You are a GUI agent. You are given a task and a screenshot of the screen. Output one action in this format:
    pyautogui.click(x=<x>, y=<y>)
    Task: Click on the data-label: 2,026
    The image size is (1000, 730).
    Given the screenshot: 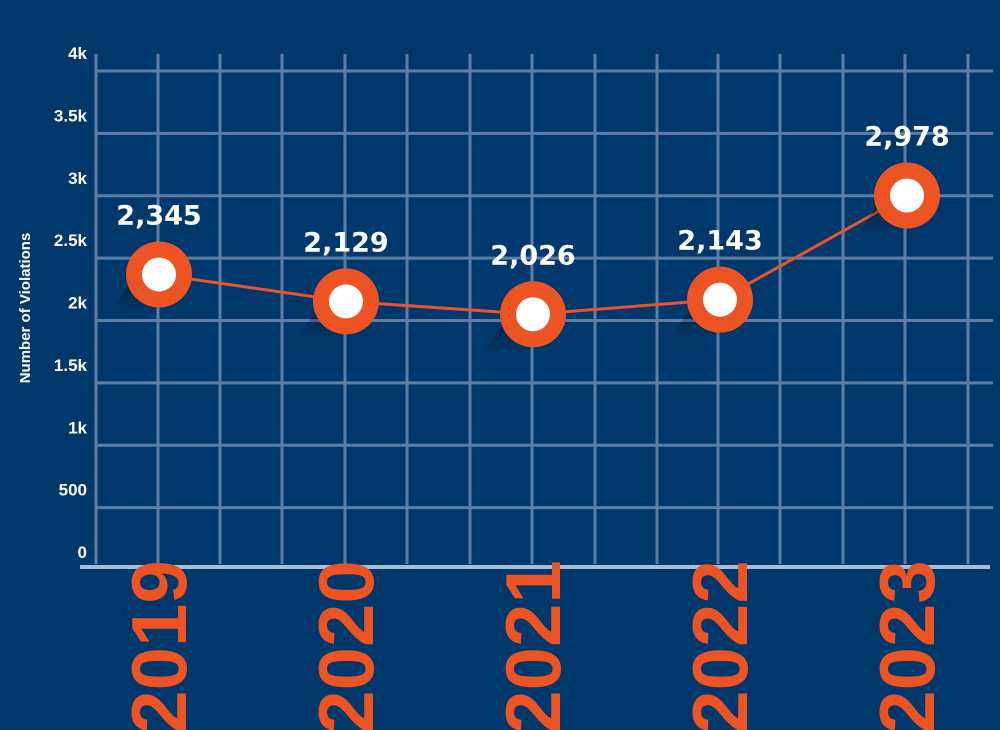 What is the action you would take?
    pyautogui.click(x=532, y=255)
    